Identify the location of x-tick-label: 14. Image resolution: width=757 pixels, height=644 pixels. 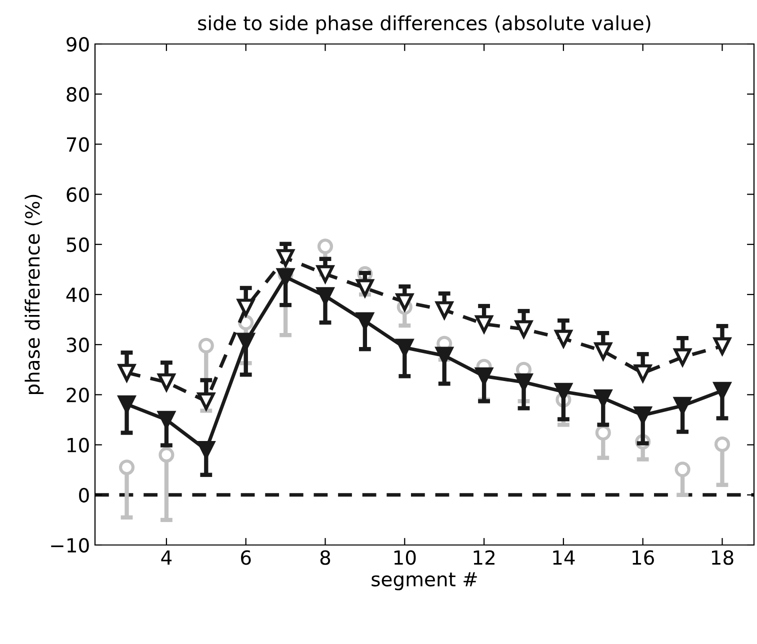
(564, 557).